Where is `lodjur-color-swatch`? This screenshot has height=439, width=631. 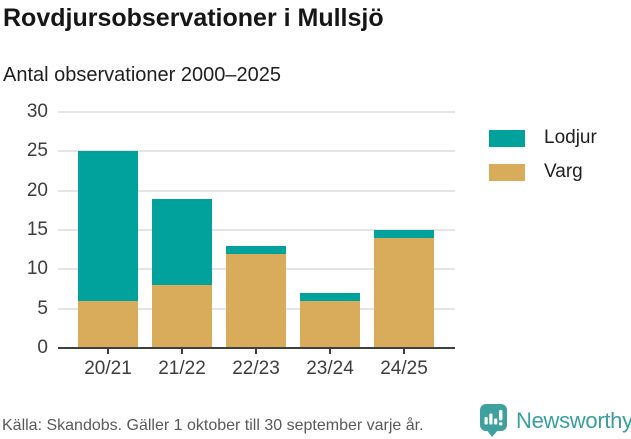 lodjur-color-swatch is located at coordinates (507, 138).